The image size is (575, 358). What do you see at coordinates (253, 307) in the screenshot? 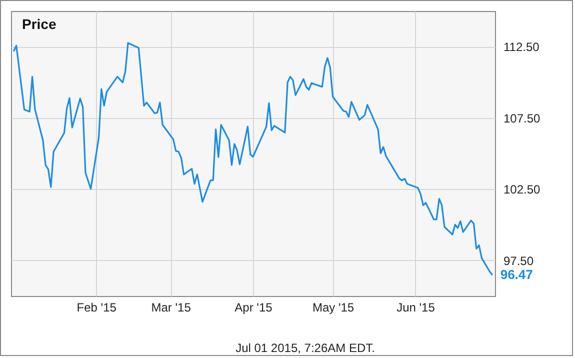
I see `x-tick-label: Apr '15` at bounding box center [253, 307].